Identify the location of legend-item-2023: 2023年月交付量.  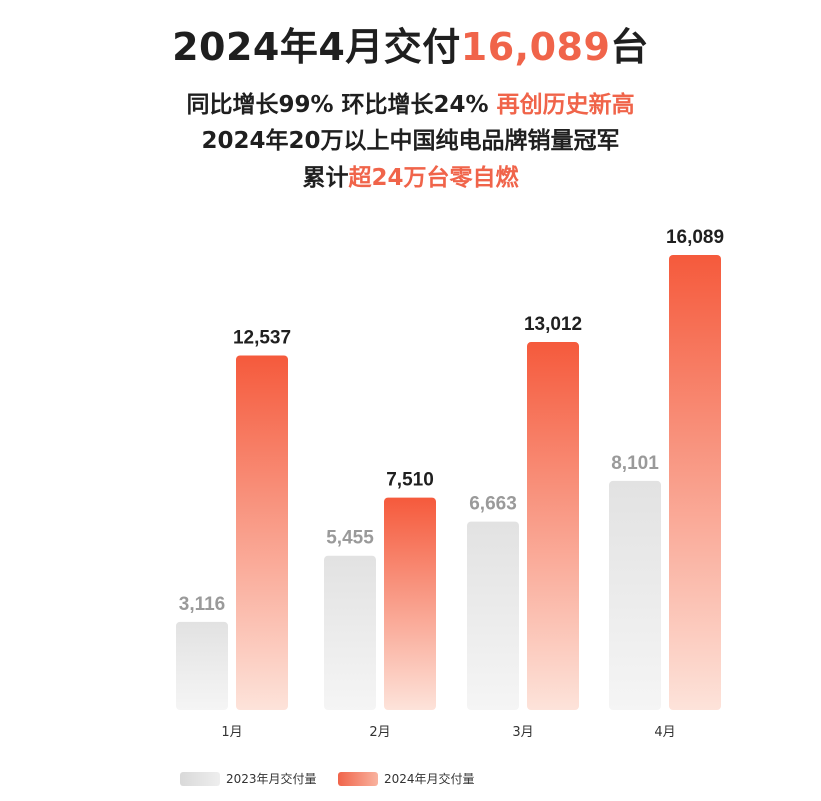
(248, 778).